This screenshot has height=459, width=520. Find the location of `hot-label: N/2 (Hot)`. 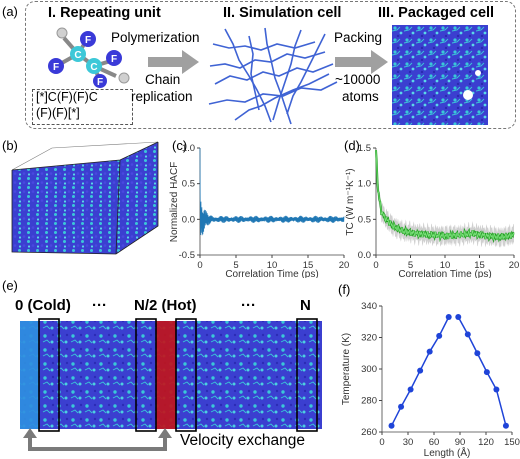

hot-label: N/2 (Hot) is located at coordinates (165, 305).